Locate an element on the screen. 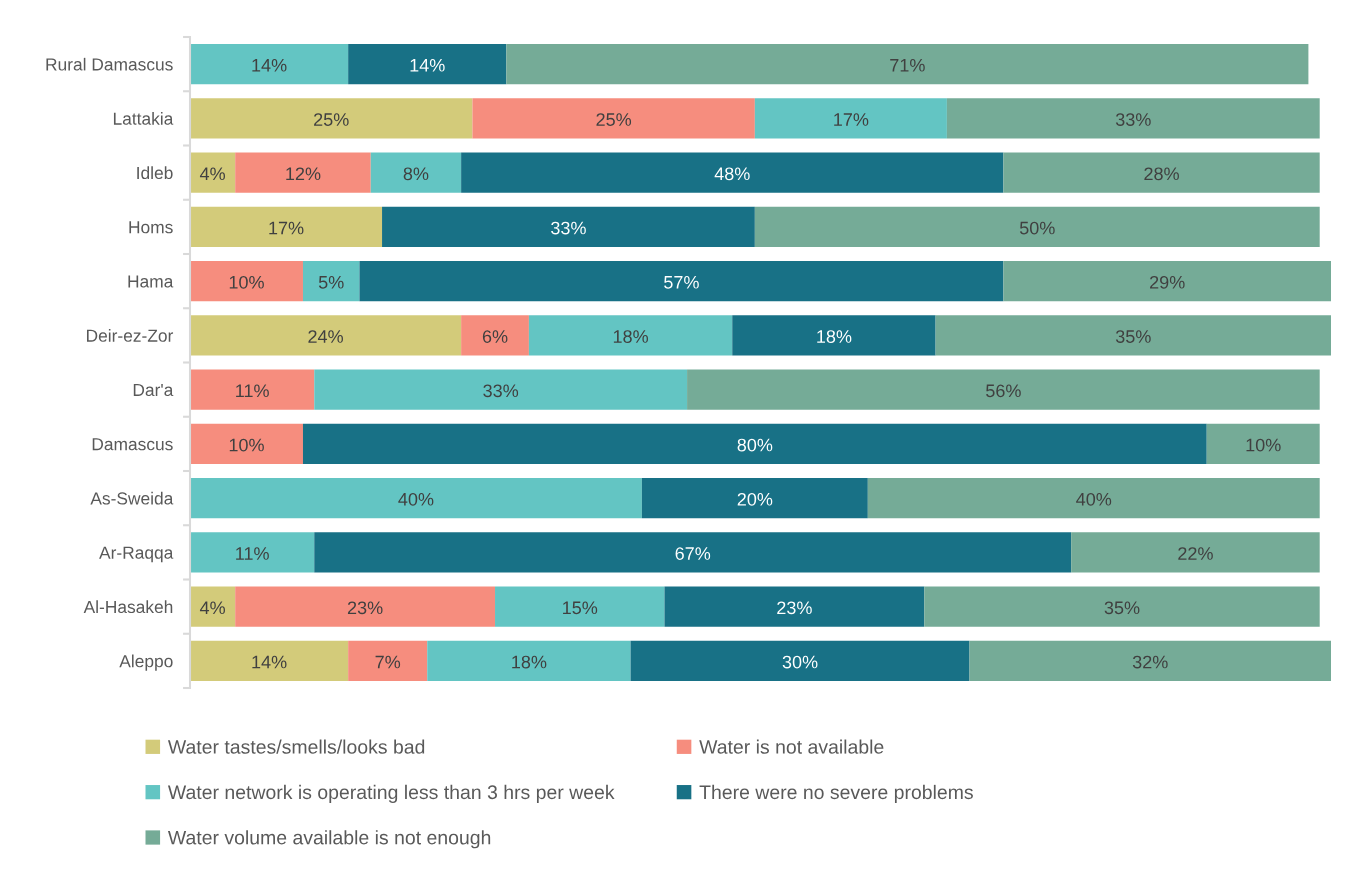 This screenshot has width=1349, height=881. y-tick-label: Hama is located at coordinates (151, 281).